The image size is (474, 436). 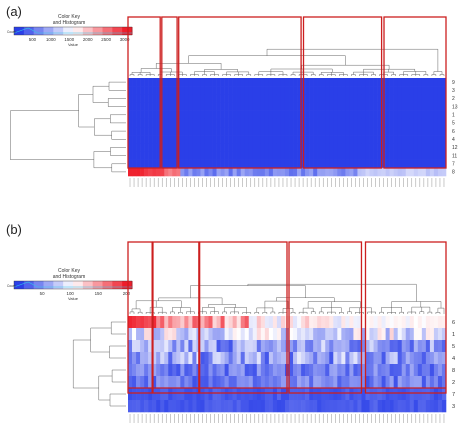 I want to click on row-label: 5, so click(x=453, y=124).